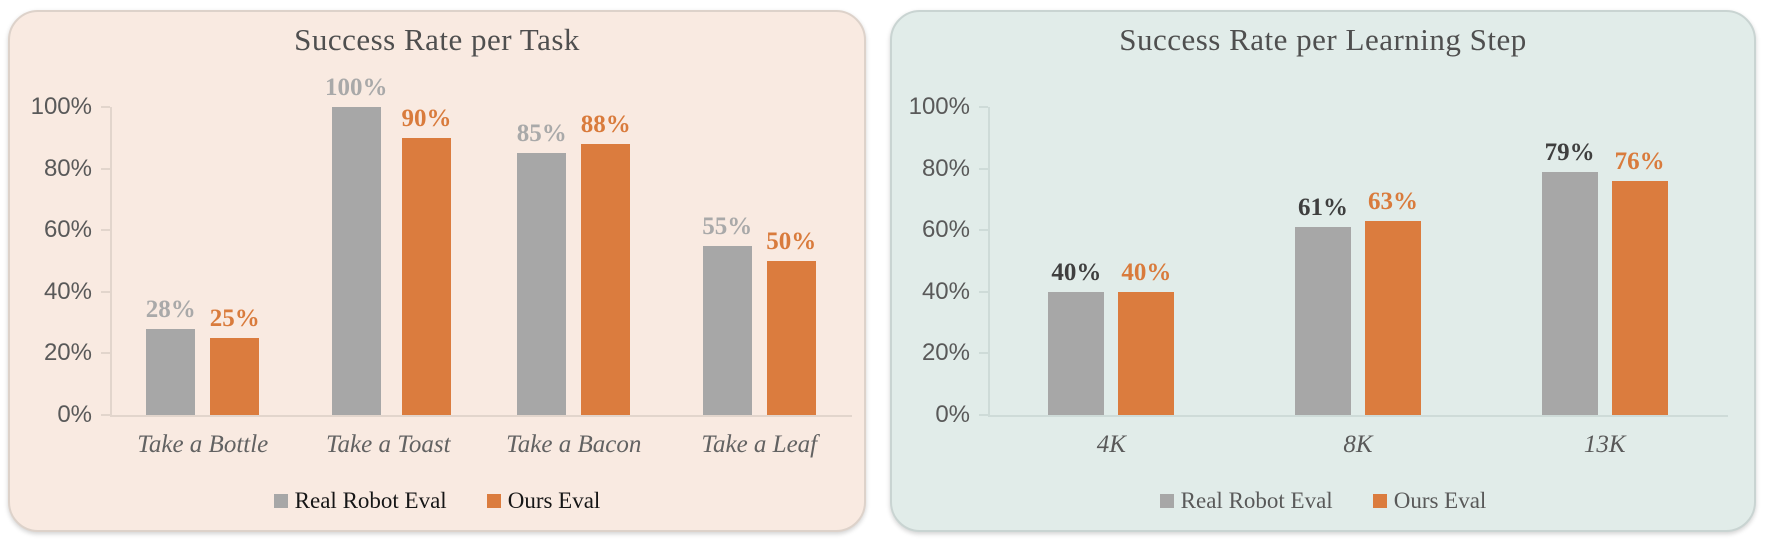 The width and height of the screenshot is (1774, 550). I want to click on bar-pair: 100% 90%, so click(388, 244).